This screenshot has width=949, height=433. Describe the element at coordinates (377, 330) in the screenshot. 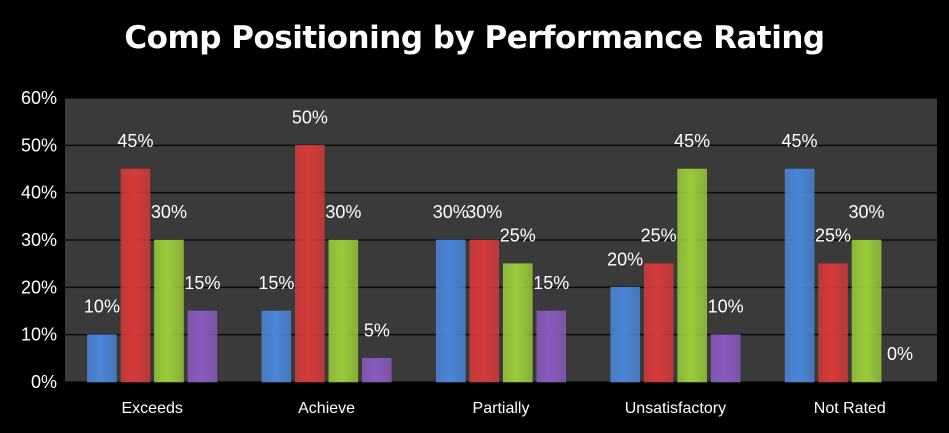

I see `data-label: 5%` at that location.